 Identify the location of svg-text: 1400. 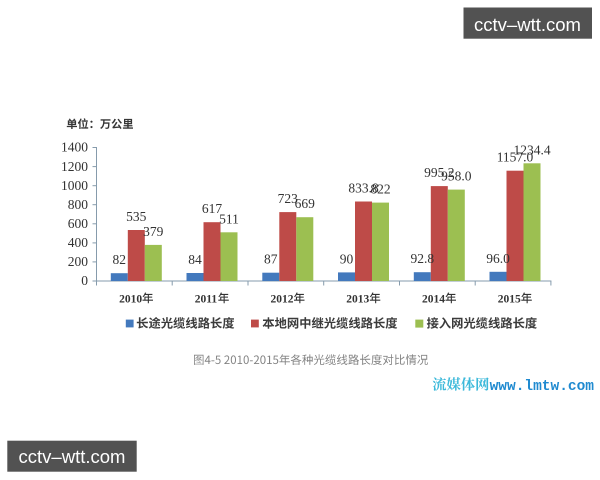
(74, 147).